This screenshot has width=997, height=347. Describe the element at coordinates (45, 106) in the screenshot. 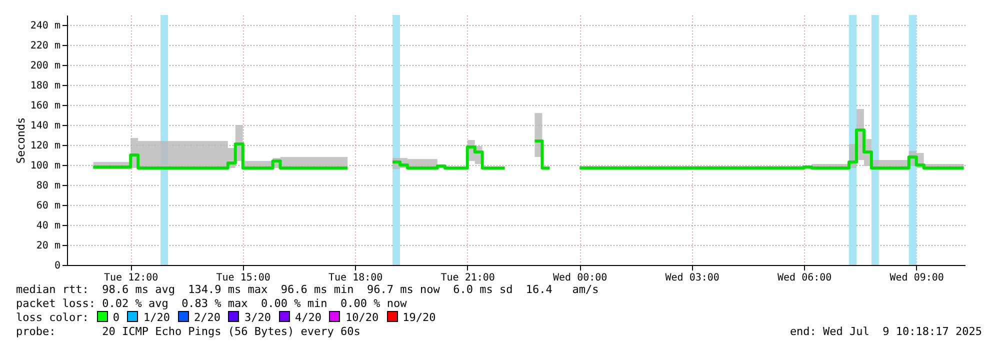

I see `y-tick-label: 160 m` at that location.